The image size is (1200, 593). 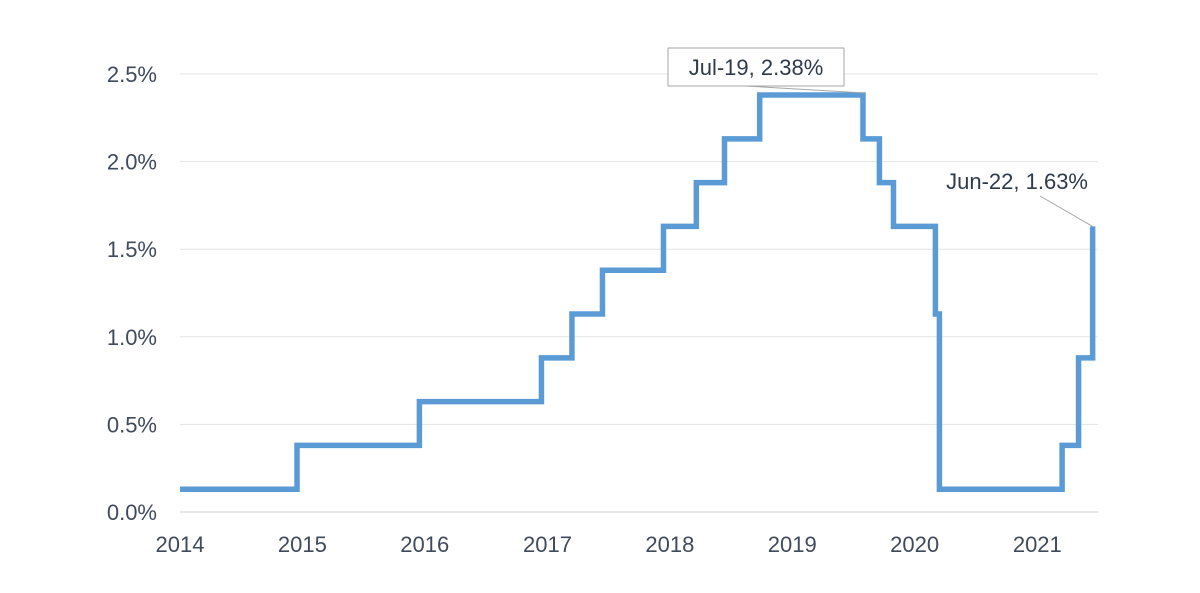 What do you see at coordinates (132, 162) in the screenshot?
I see `y-tick-label: 2.0%` at bounding box center [132, 162].